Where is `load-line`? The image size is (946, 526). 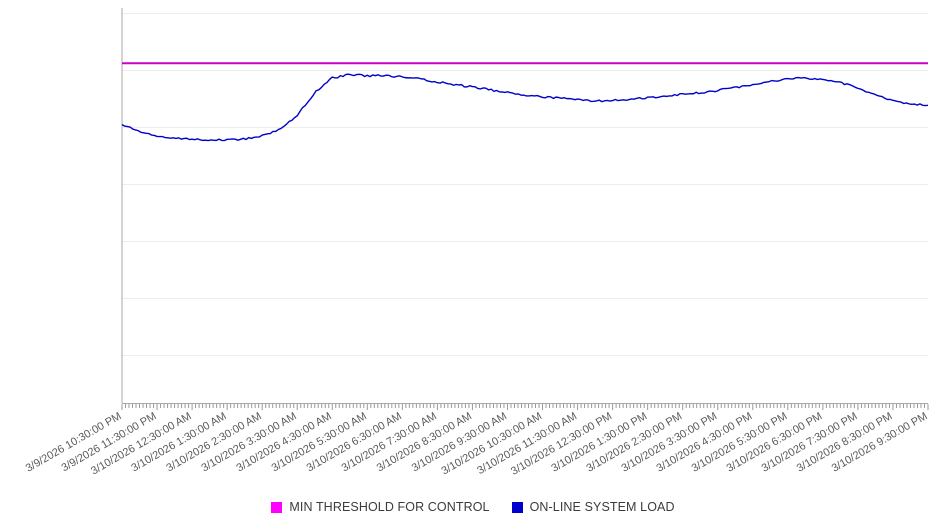
load-line is located at coordinates (525, 107).